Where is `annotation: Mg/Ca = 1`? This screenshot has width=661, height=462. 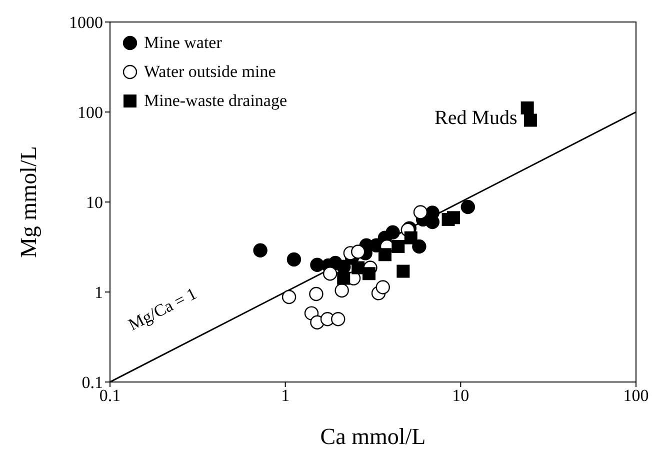
annotation: Mg/Ca = 1 is located at coordinates (162, 309).